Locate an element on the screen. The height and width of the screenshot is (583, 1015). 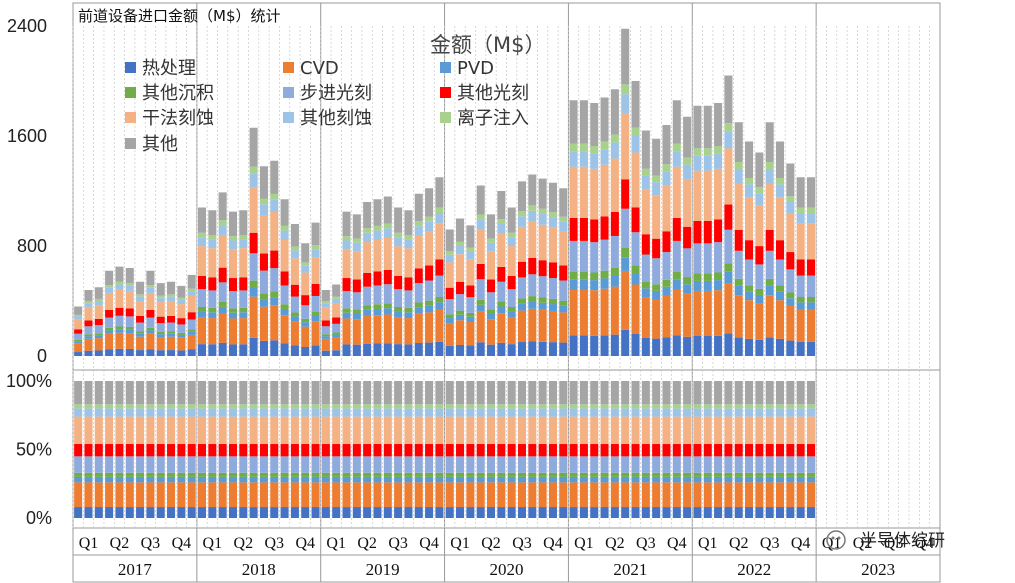
legend-label: 步进光刻 is located at coordinates (336, 93).